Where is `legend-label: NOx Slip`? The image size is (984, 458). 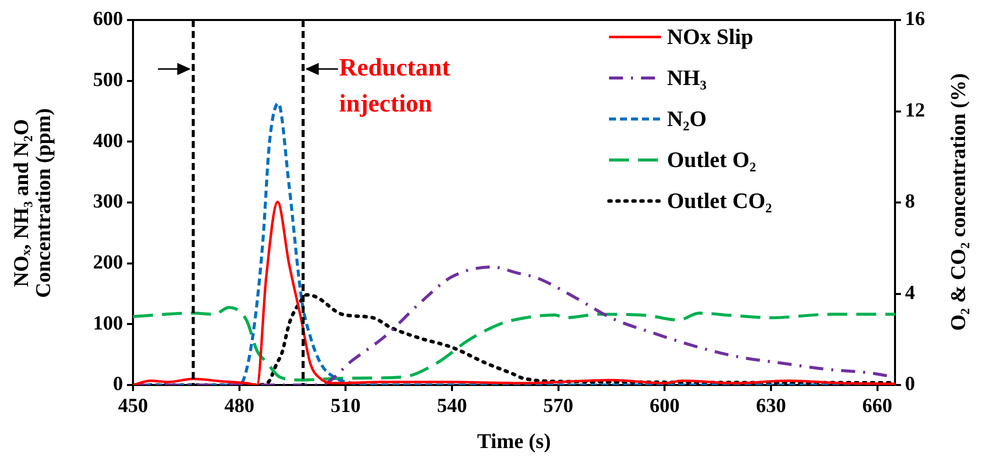 legend-label: NOx Slip is located at coordinates (710, 37).